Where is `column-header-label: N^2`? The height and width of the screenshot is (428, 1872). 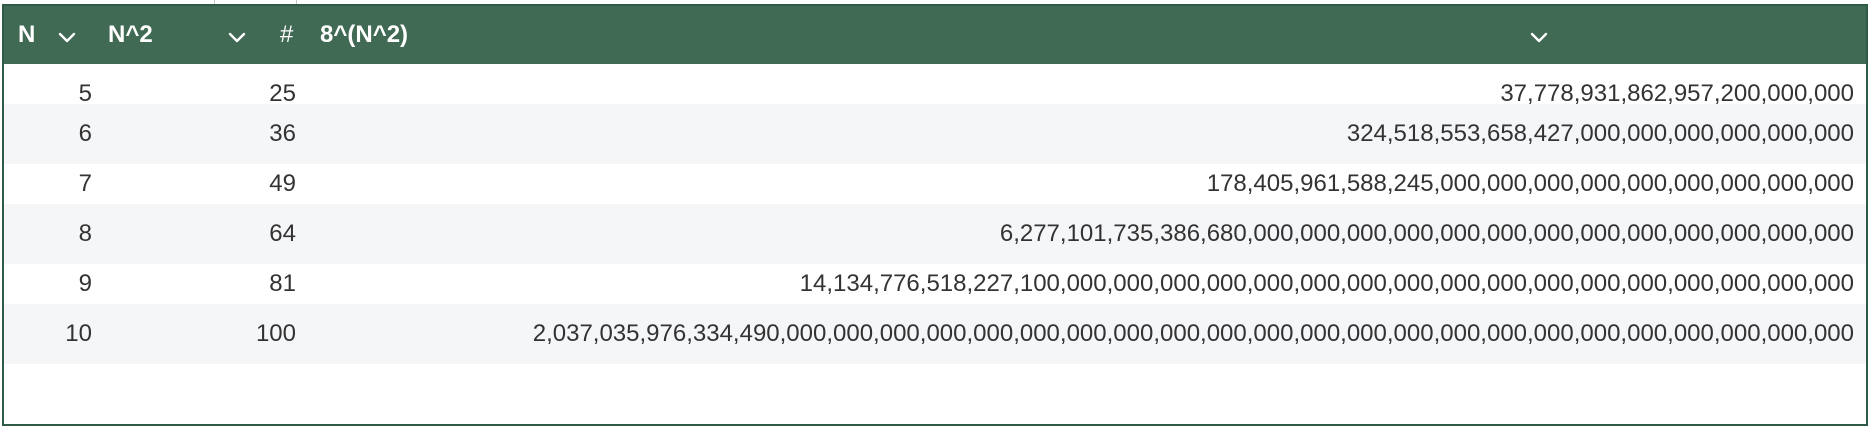
column-header-label: N^2 is located at coordinates (130, 34).